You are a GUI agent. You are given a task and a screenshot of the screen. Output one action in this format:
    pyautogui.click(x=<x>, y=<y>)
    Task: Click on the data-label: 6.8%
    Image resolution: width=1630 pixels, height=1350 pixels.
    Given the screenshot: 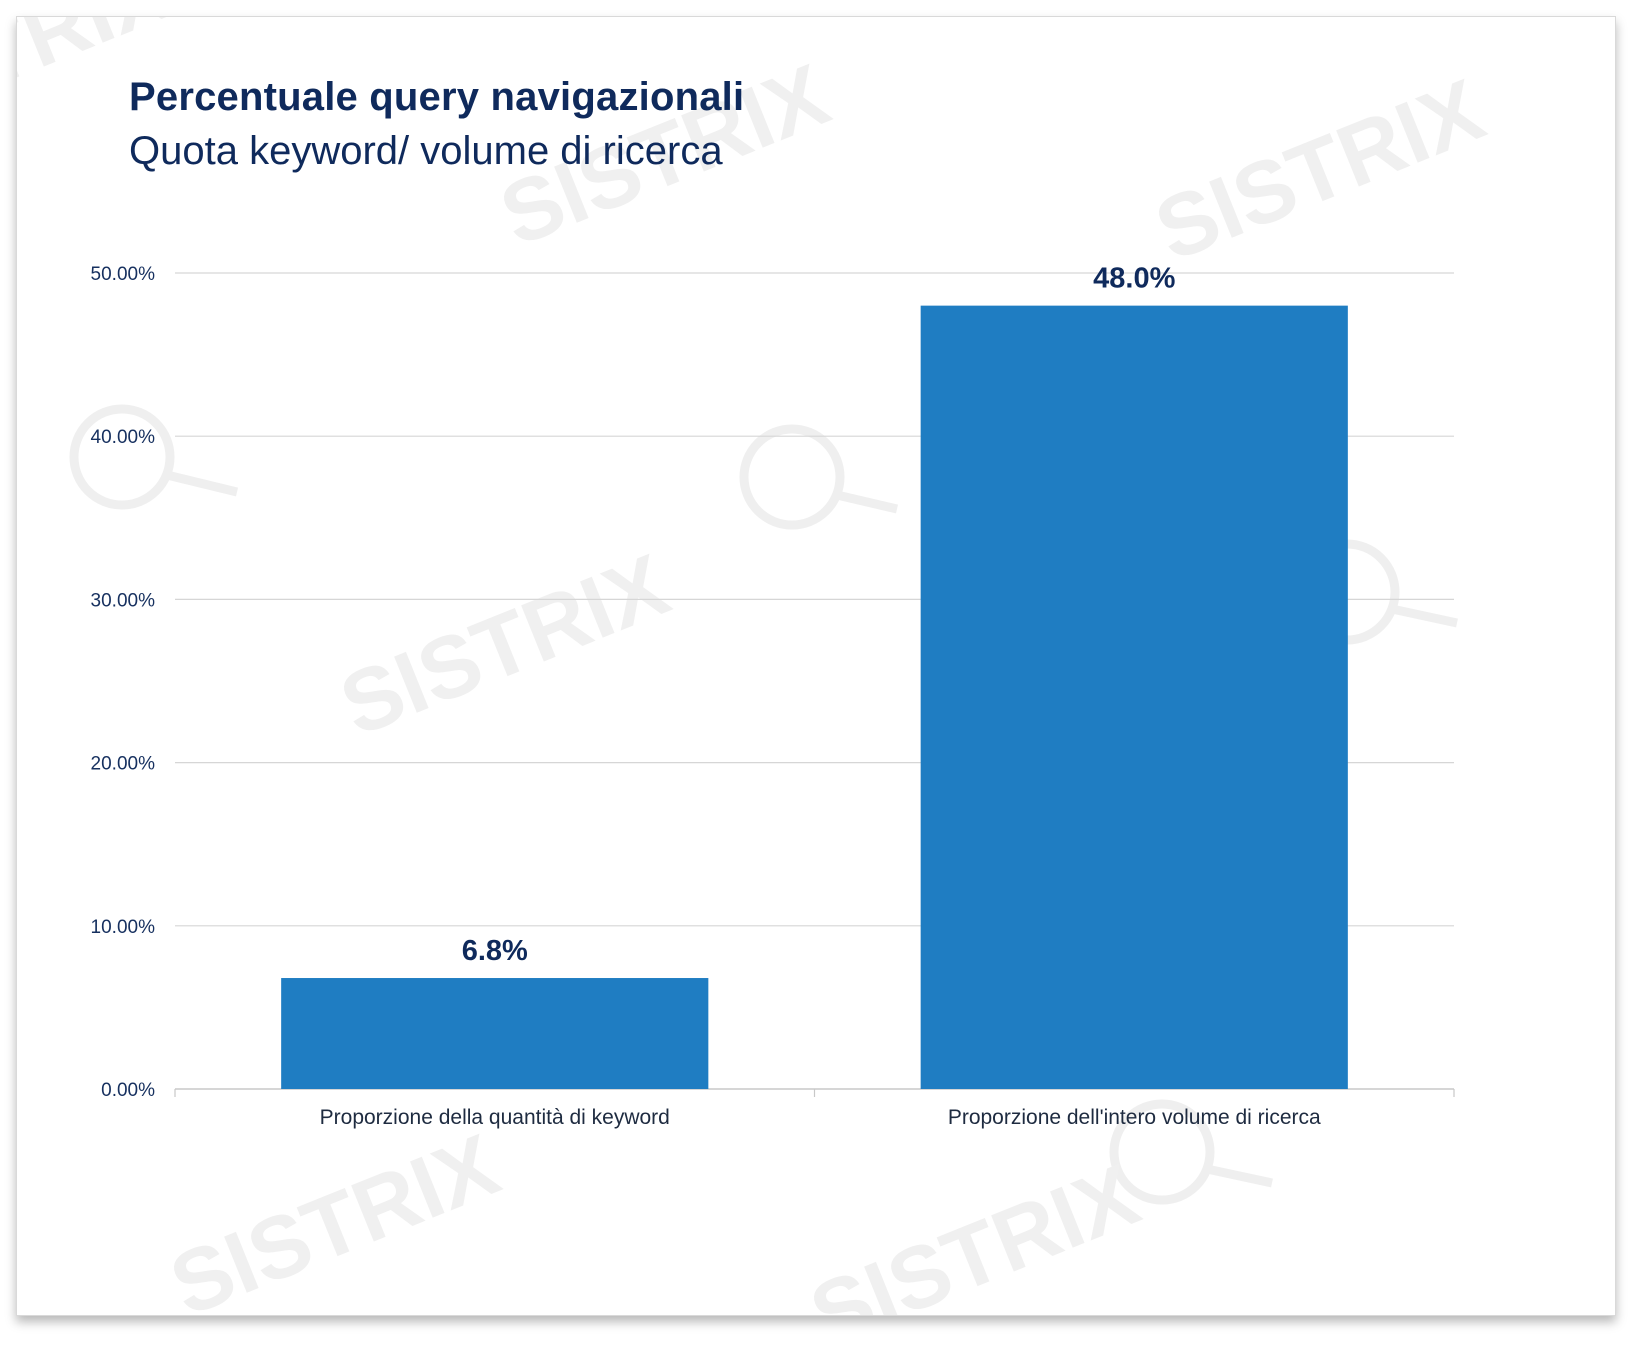 What is the action you would take?
    pyautogui.click(x=495, y=951)
    